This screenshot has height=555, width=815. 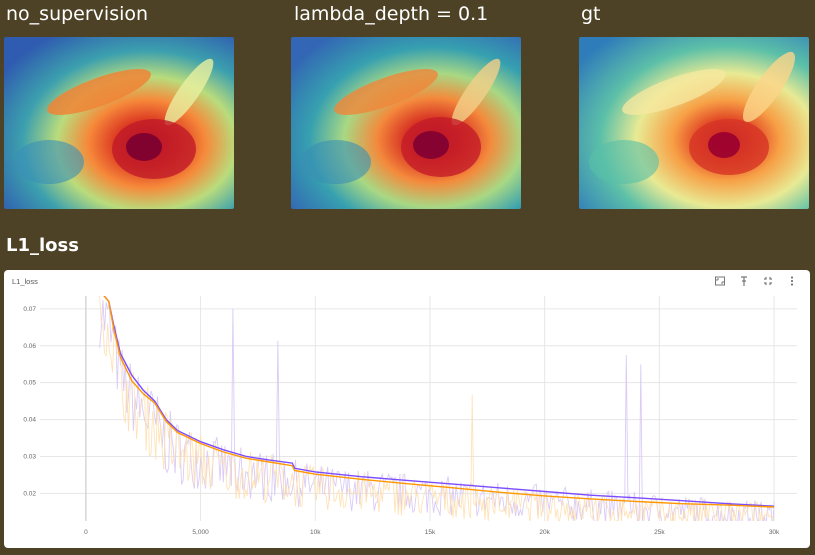 I want to click on y-tick-label: 0.03, so click(x=29, y=456).